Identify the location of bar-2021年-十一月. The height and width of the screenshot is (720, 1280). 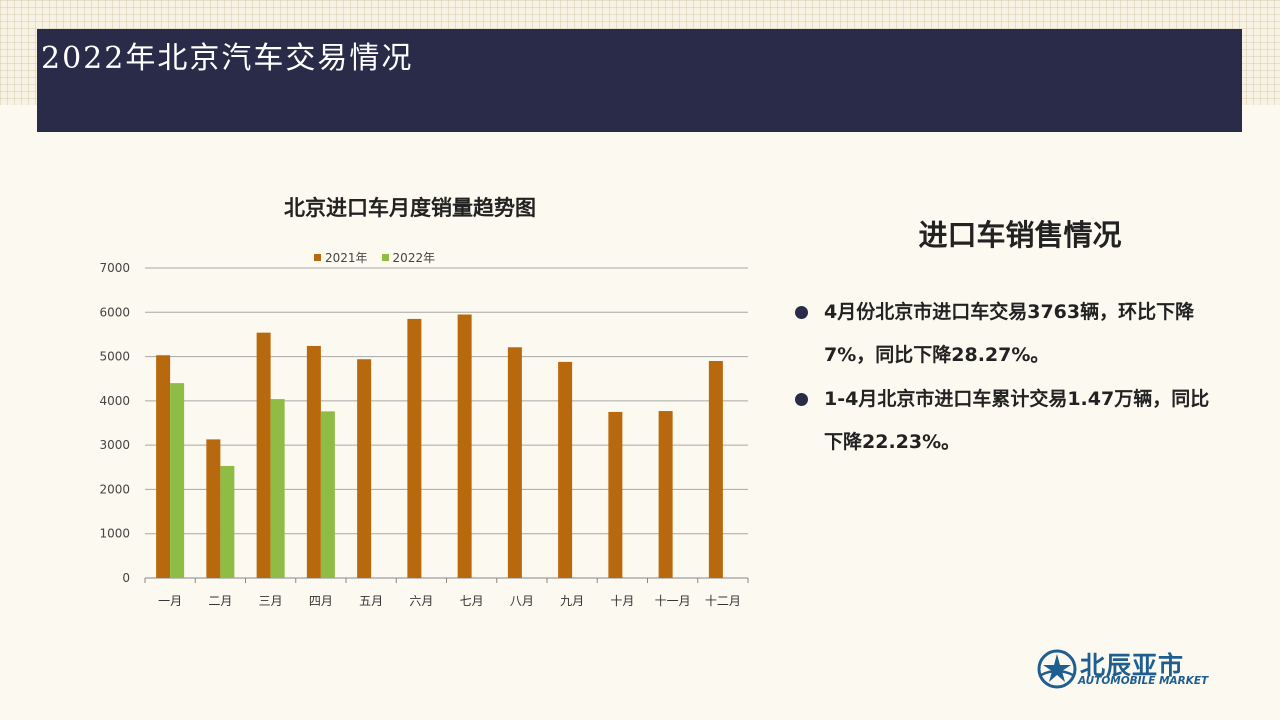
(665, 494).